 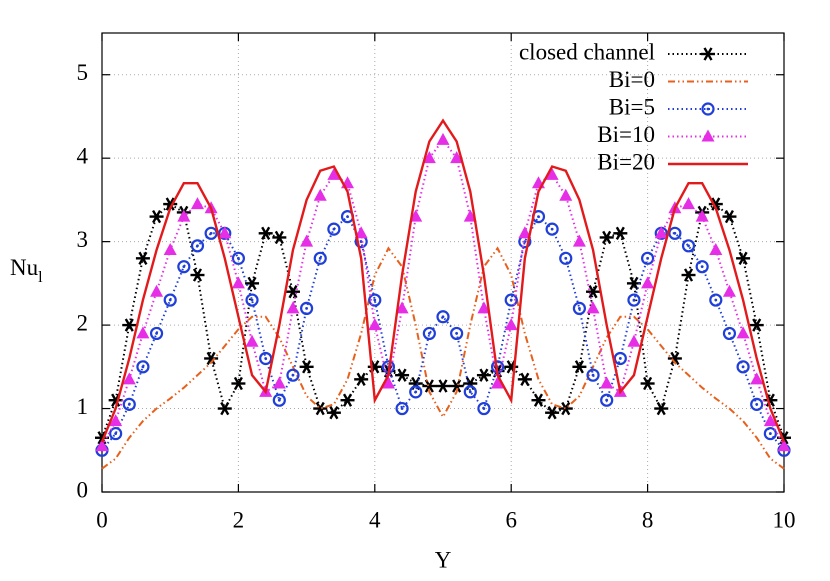 What do you see at coordinates (626, 161) in the screenshot?
I see `legend-label: Bi=20` at bounding box center [626, 161].